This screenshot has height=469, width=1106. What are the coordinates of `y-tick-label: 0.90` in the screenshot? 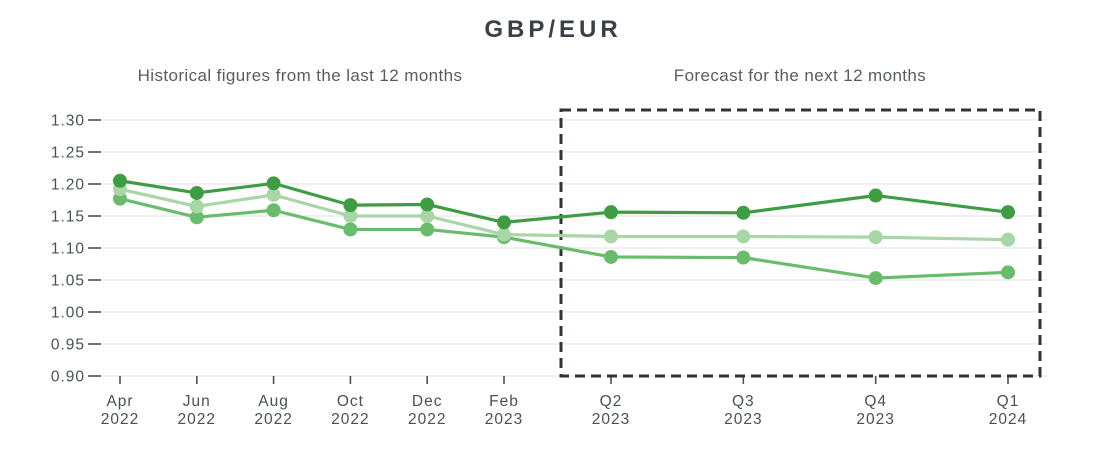 It's located at (68, 377).